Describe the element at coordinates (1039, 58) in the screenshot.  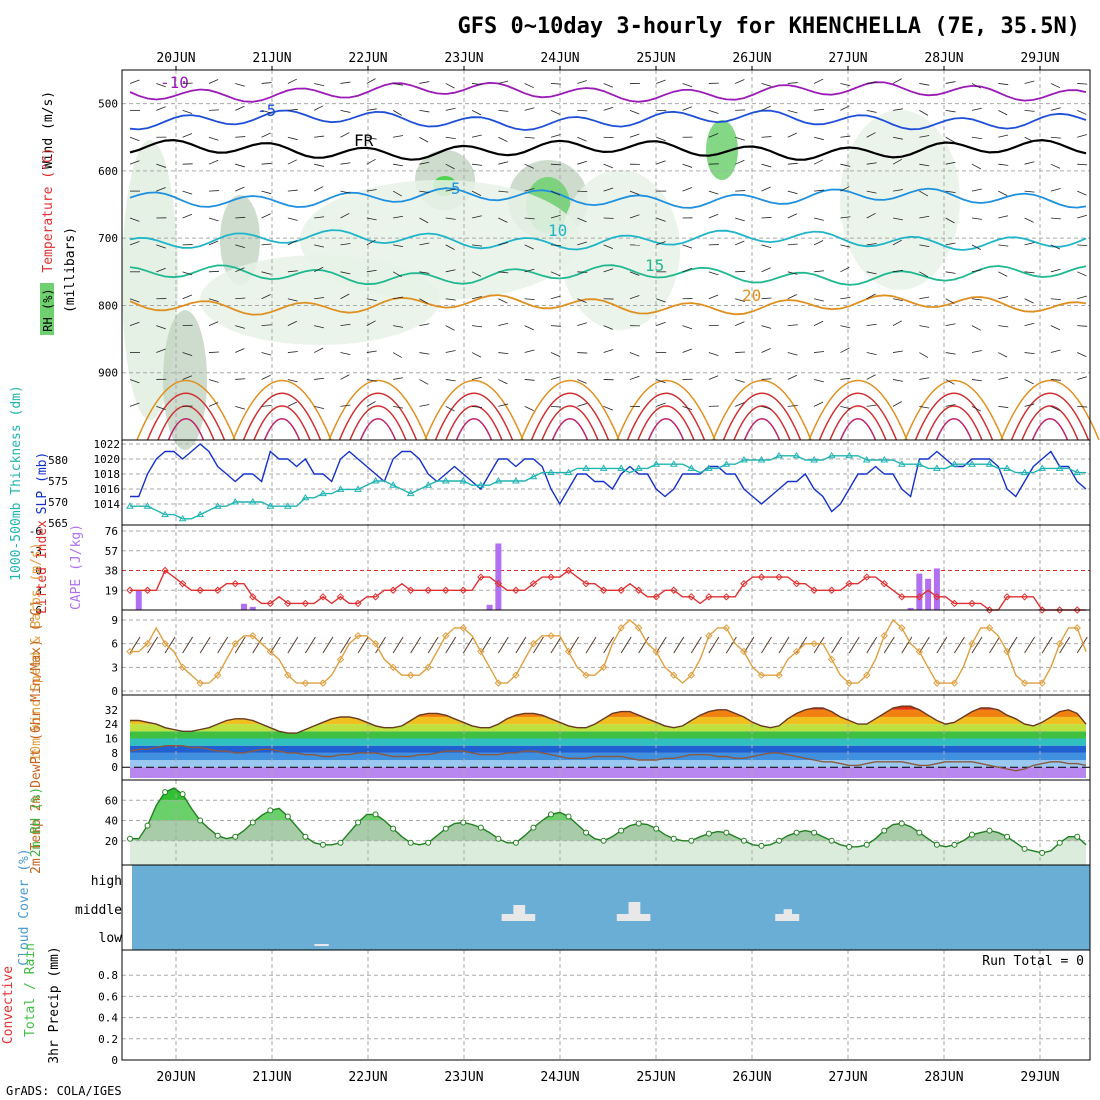
I see `top-date-label: 29JUN` at that location.